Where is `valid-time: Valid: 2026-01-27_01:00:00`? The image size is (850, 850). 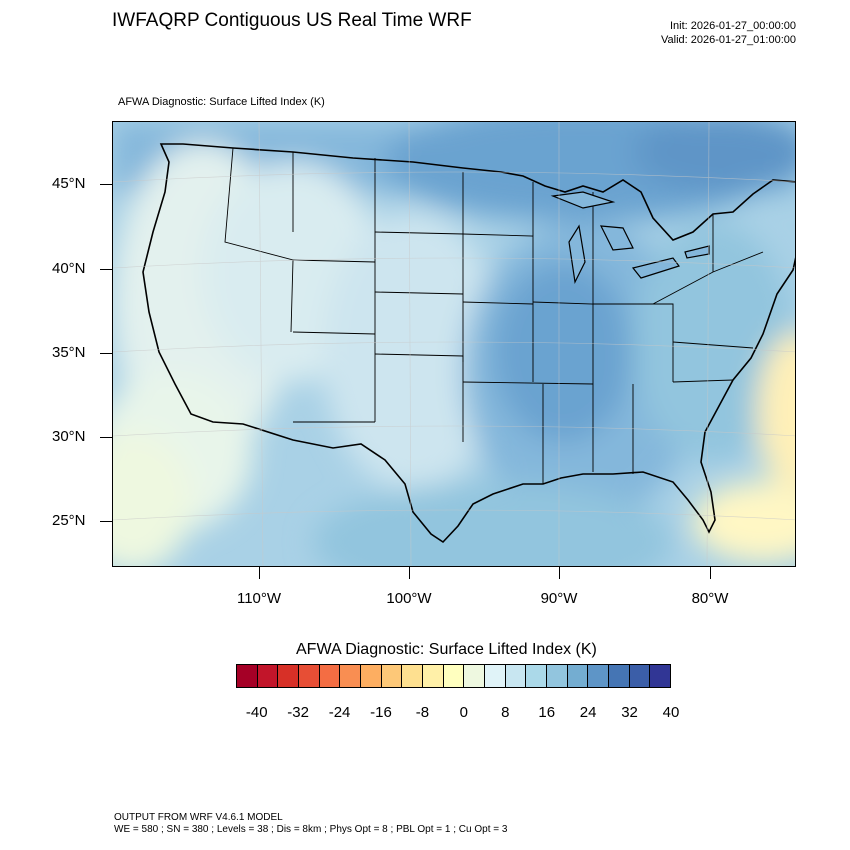
valid-time: Valid: 2026-01-27_01:00:00 is located at coordinates (728, 40).